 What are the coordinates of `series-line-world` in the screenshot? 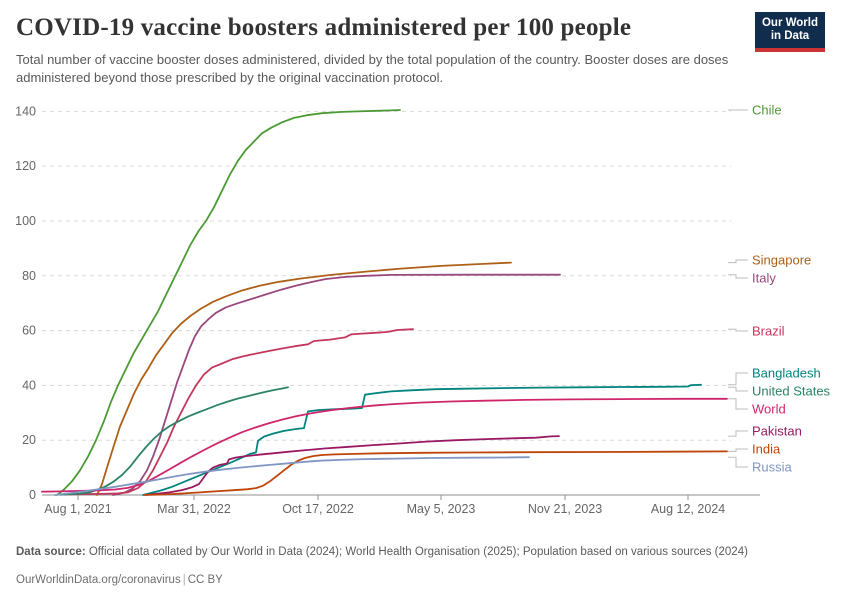 It's located at (384, 445).